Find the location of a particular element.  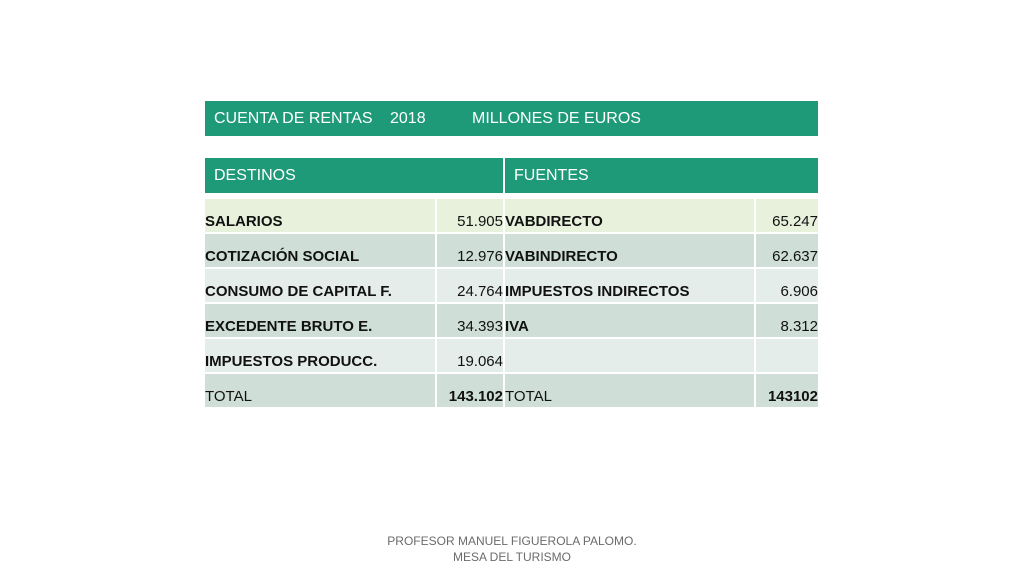

fuen-total-value: 143102 is located at coordinates (787, 390).